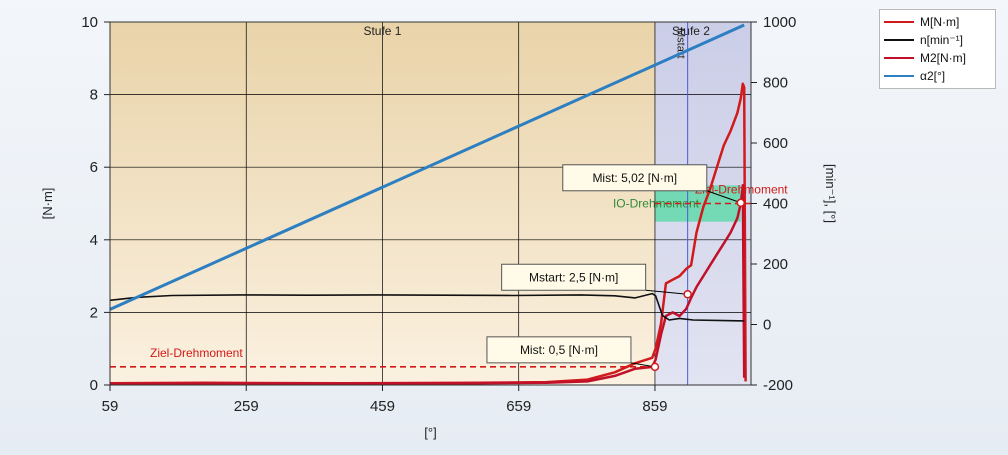 The width and height of the screenshot is (1008, 455). Describe the element at coordinates (933, 76) in the screenshot. I see `legend-label: α2[°]` at that location.